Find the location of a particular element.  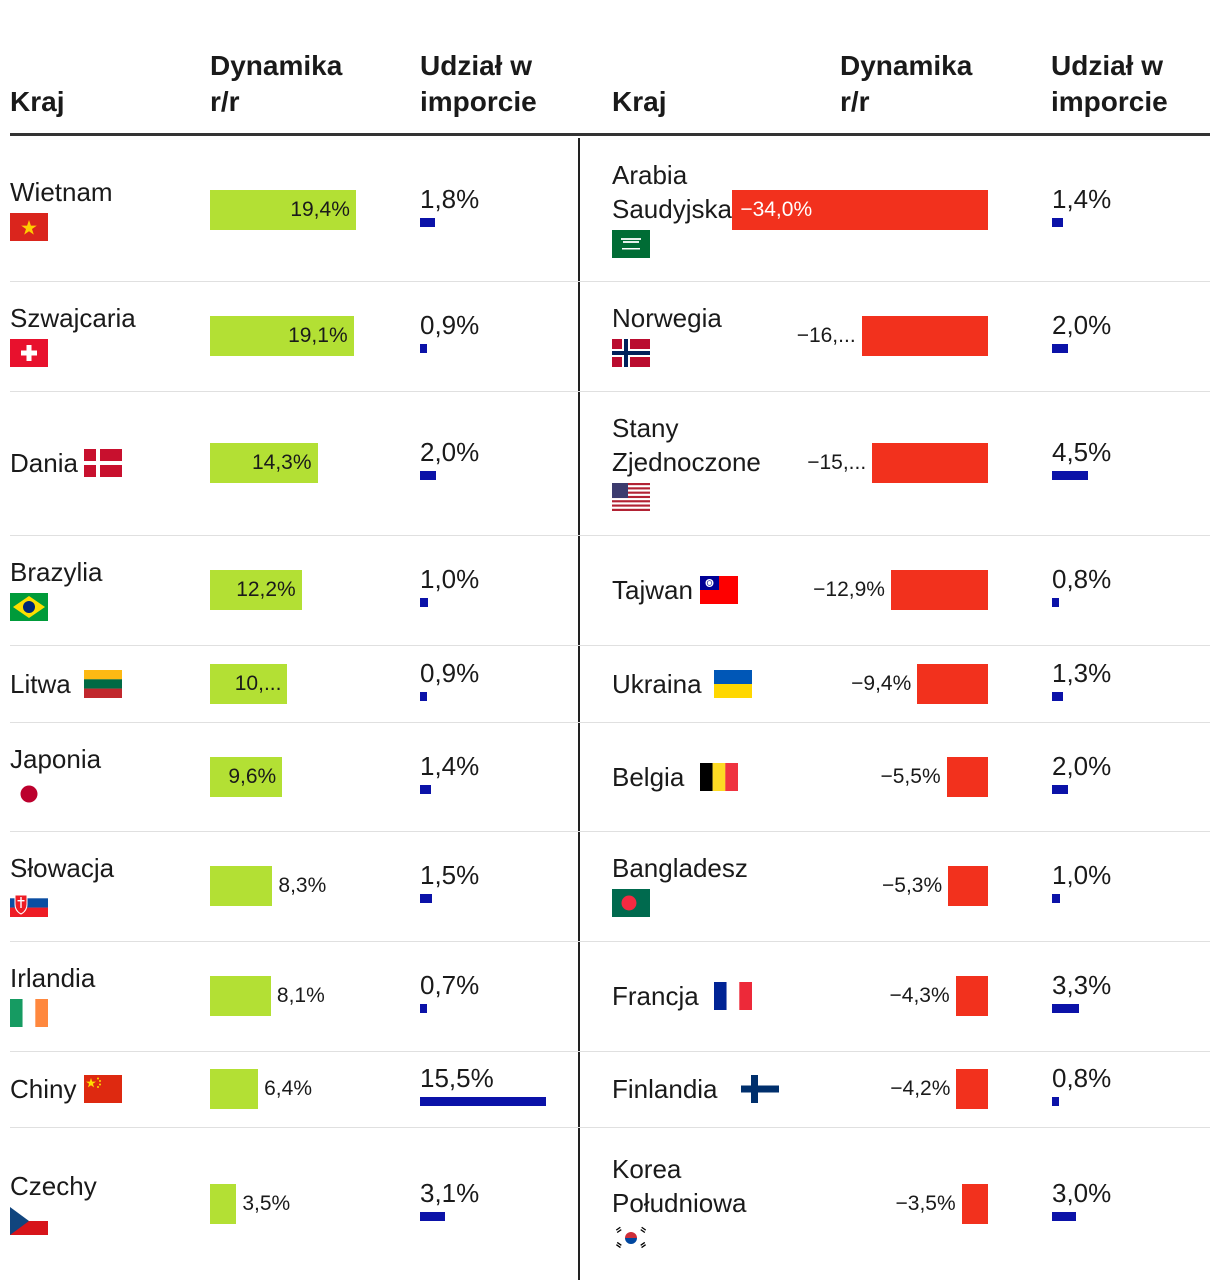

czechia-flag-graphic is located at coordinates (29, 1220).